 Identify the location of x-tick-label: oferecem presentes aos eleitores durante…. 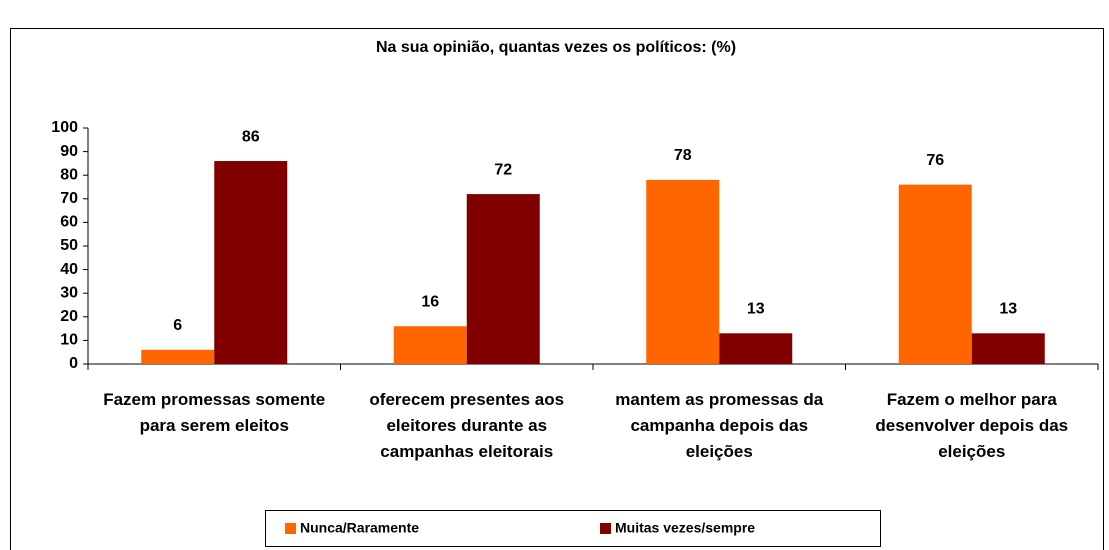
(467, 425).